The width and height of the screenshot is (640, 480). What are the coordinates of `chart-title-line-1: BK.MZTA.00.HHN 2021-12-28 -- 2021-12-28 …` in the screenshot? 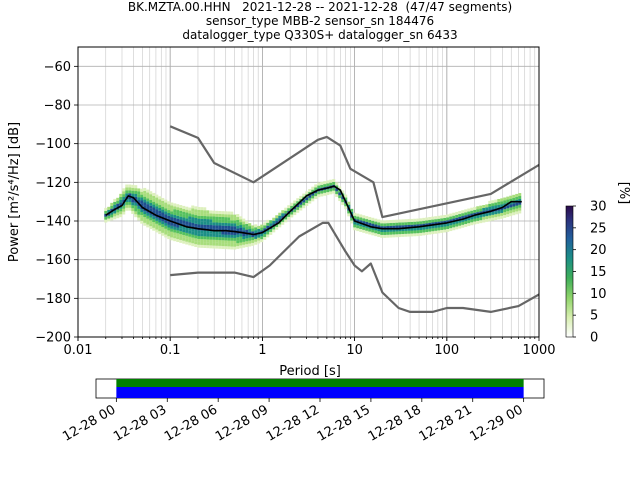 It's located at (320, 7).